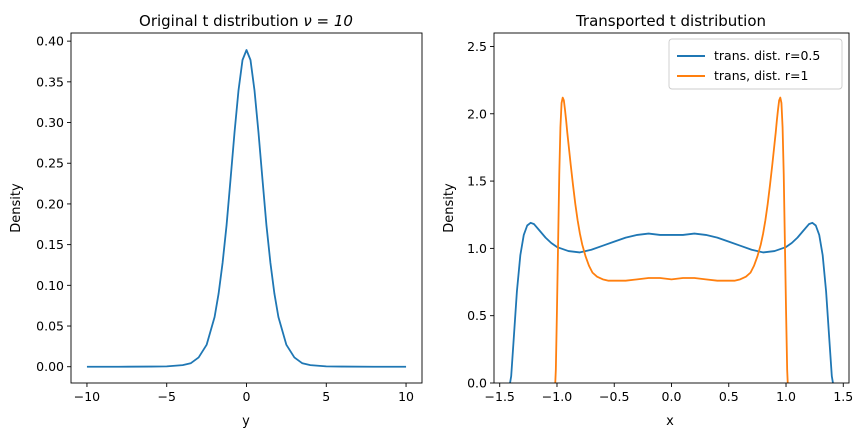  Describe the element at coordinates (50, 203) in the screenshot. I see `y-tick-label: 0.20` at that location.